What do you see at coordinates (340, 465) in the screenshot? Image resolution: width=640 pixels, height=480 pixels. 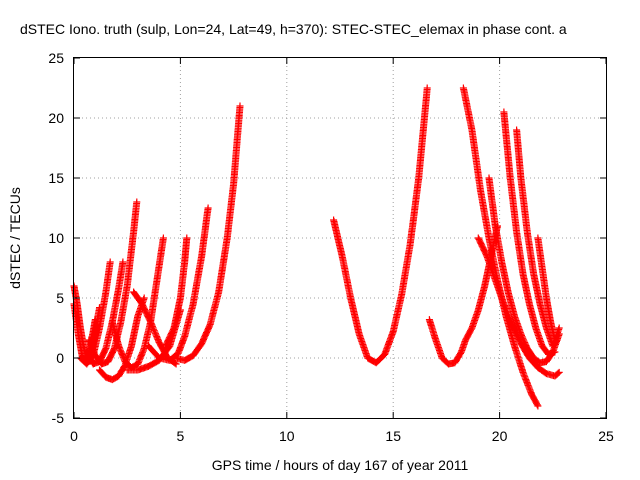 I see `x-axis-label: GPS time / hours of day 167 of year 2011` at bounding box center [340, 465].